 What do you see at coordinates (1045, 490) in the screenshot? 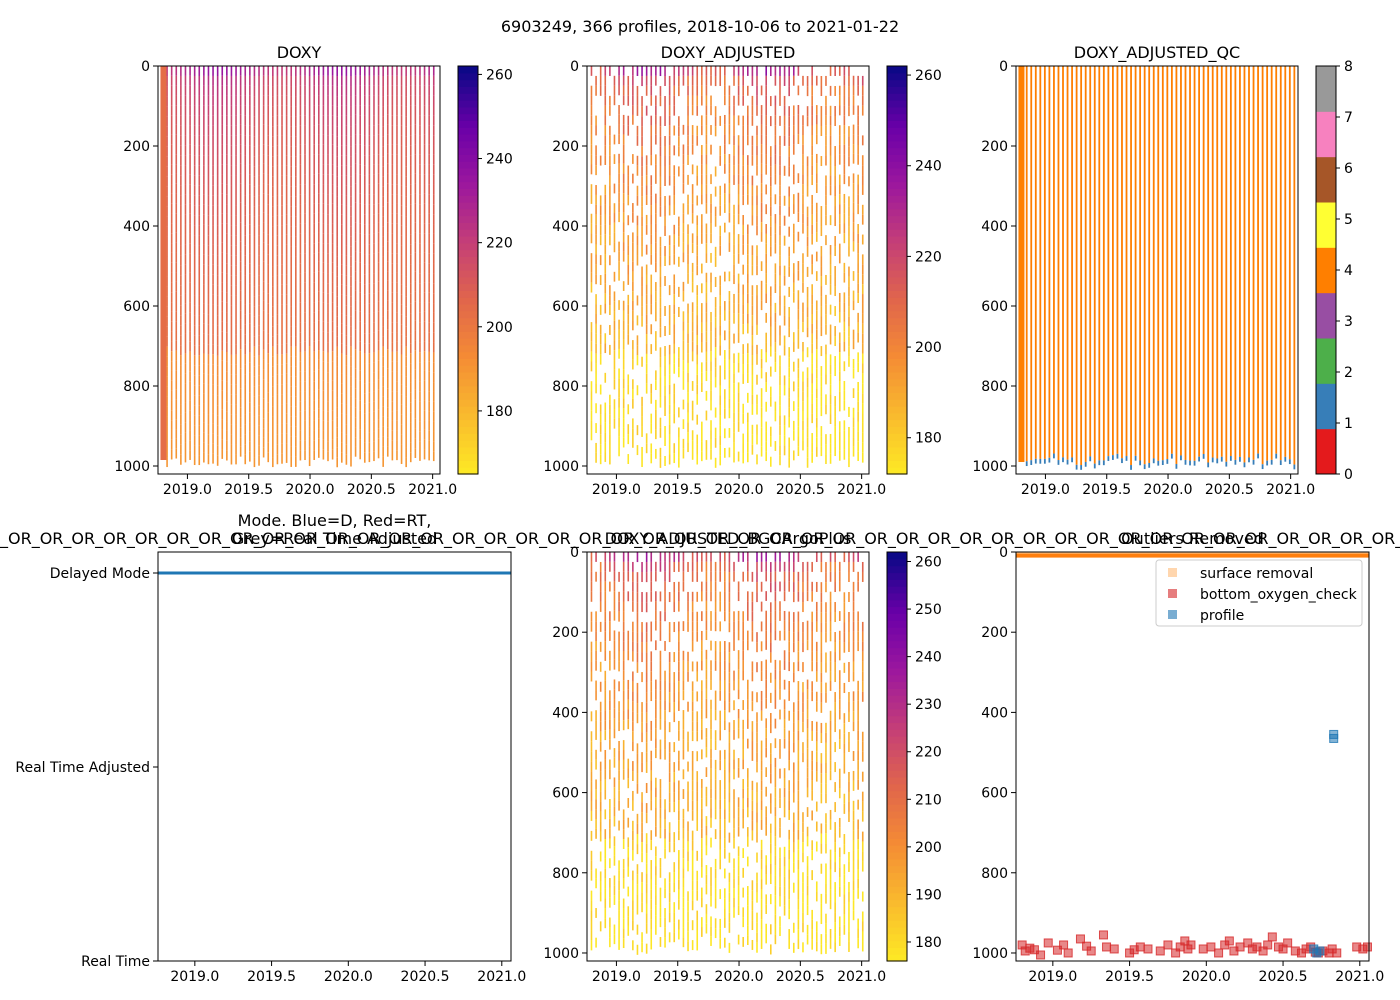
I see `x-tick-label: 2019.0` at bounding box center [1045, 490].